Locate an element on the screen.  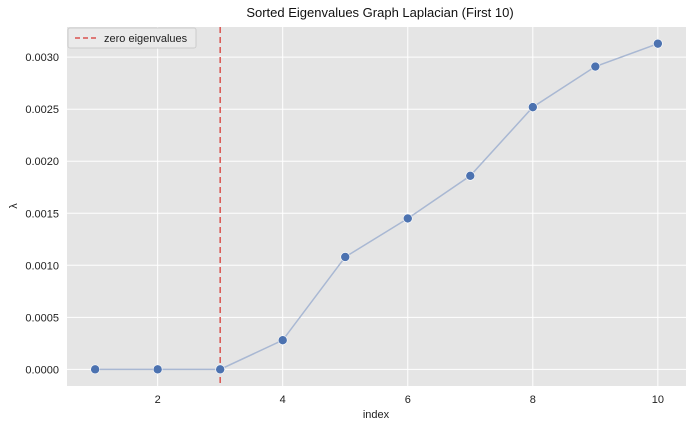
y-tick-label: 0.0010 is located at coordinates (42, 266).